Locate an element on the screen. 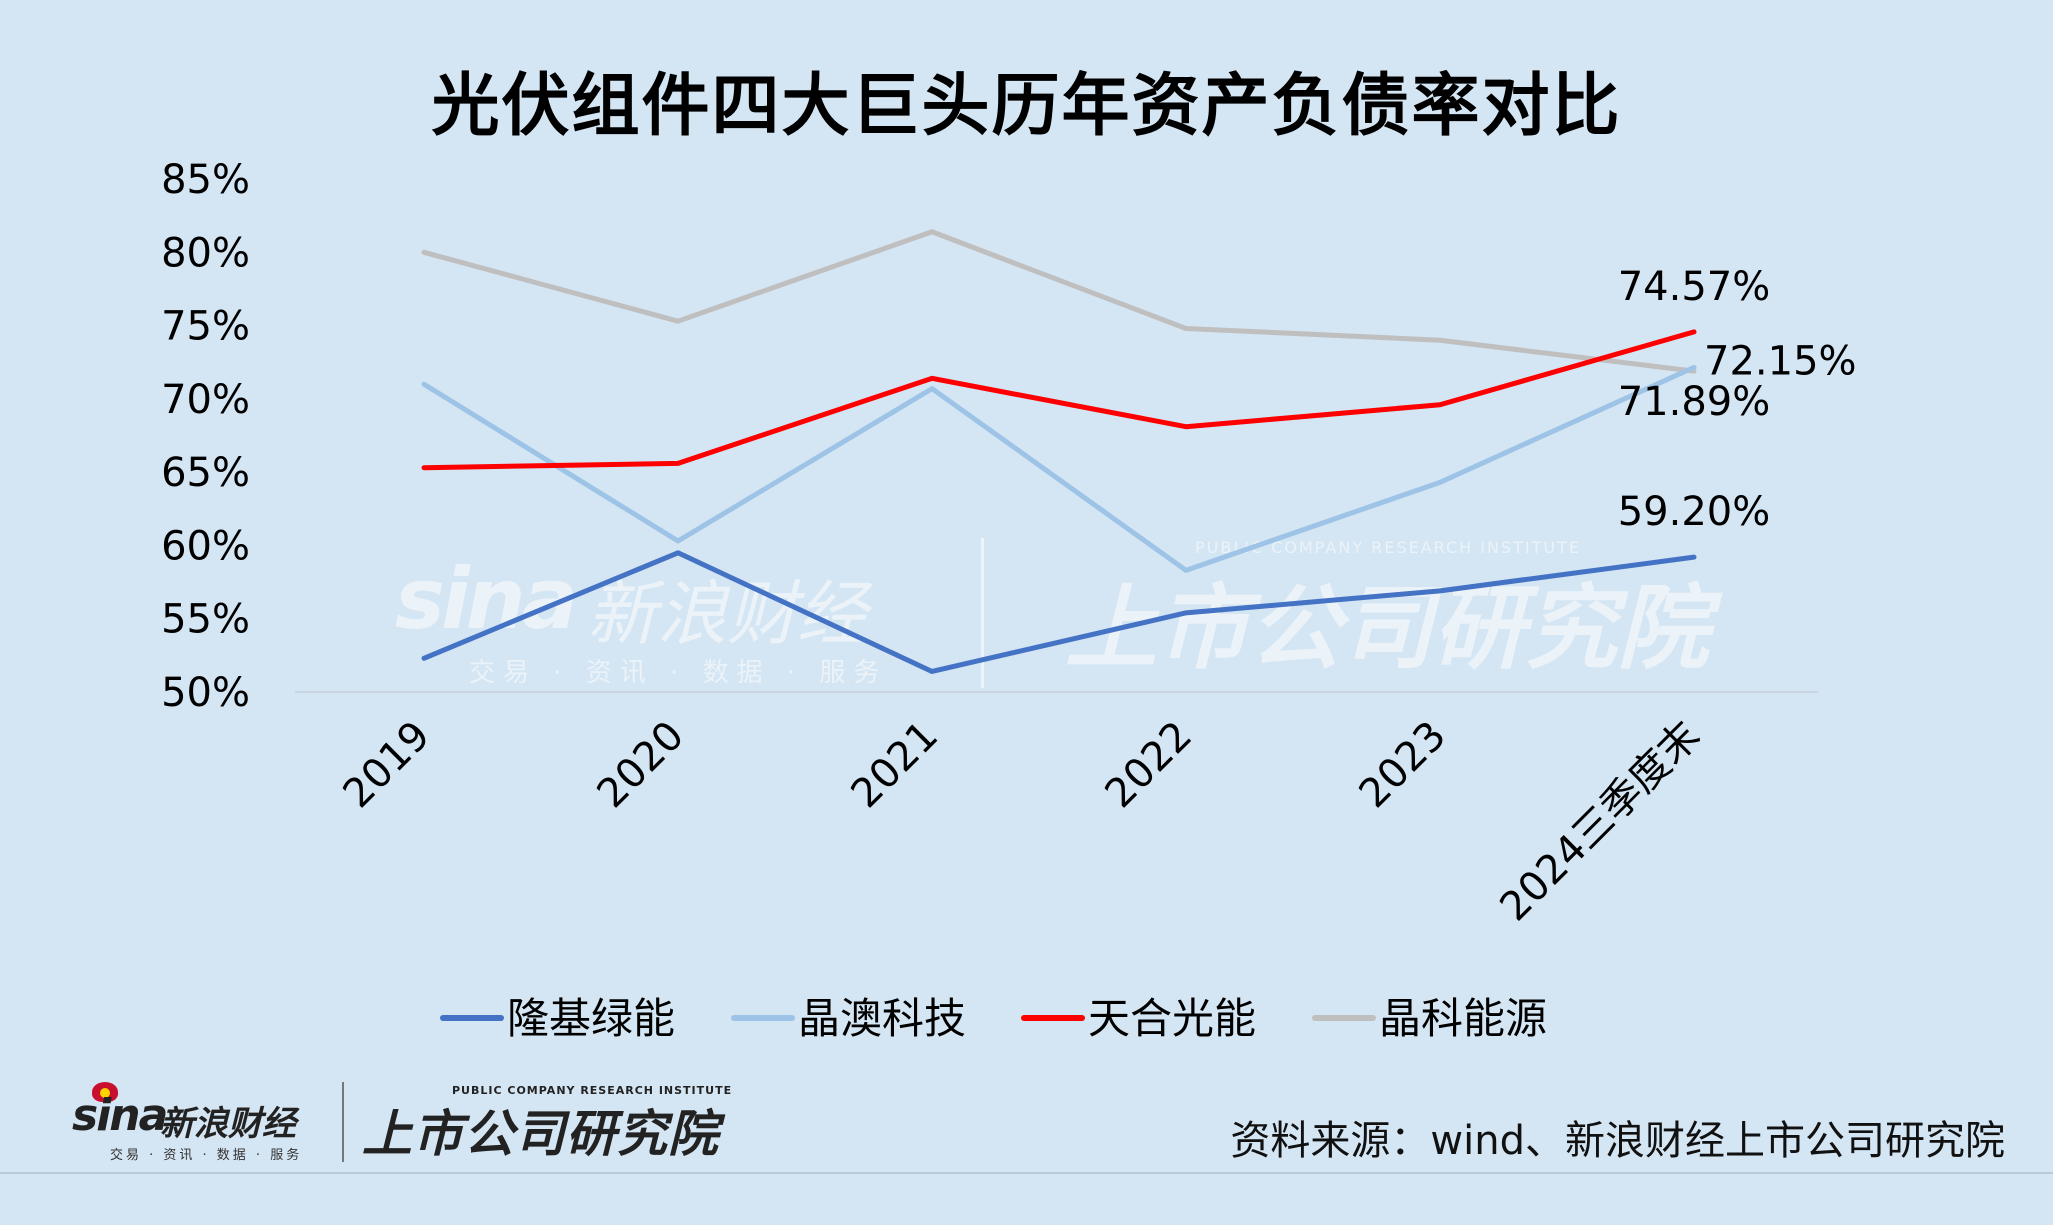  sina-logo-sub: 交易 · 资讯 · 数据 · 服务 is located at coordinates (206, 1155).